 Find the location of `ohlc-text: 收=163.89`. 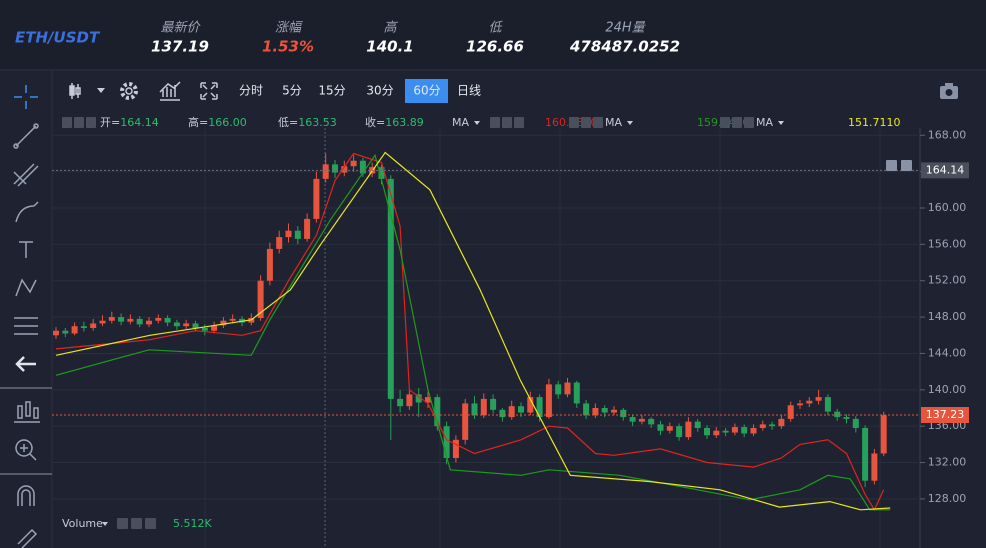

ohlc-text: 收=163.89 is located at coordinates (394, 122).